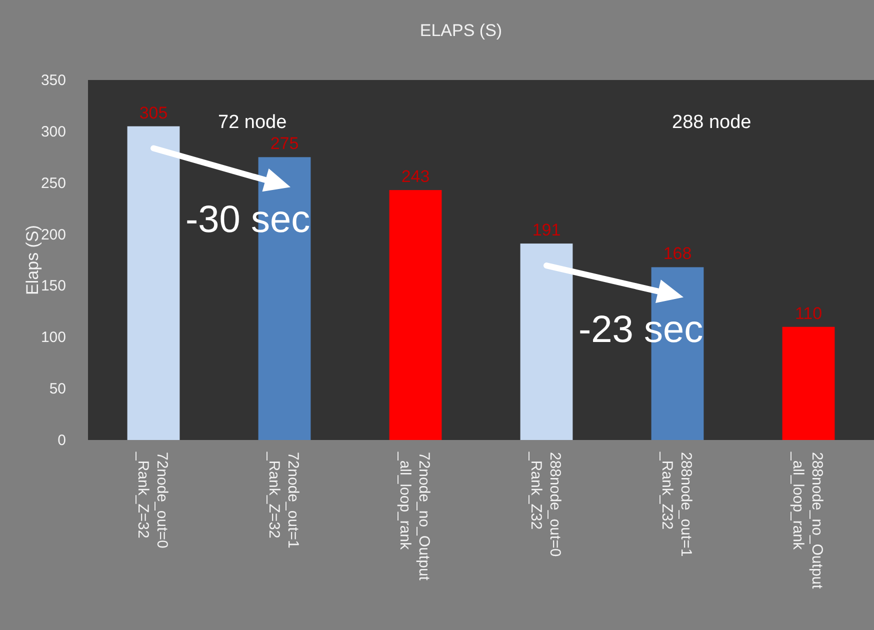  Describe the element at coordinates (153, 112) in the screenshot. I see `data-label: 305` at that location.